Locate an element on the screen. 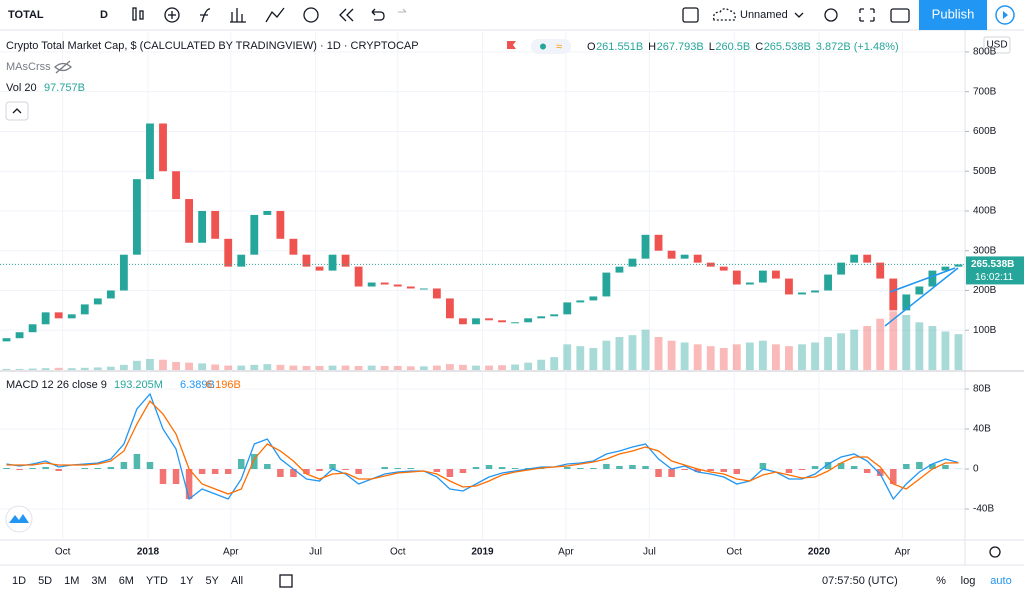 The width and height of the screenshot is (1024, 597). currency-box is located at coordinates (997, 45).